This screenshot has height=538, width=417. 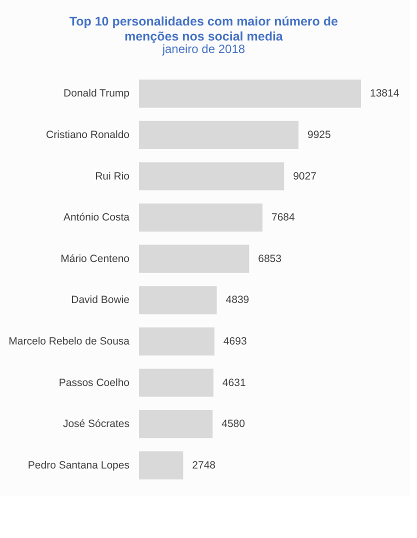 What do you see at coordinates (283, 218) in the screenshot?
I see `data-label: 7684` at bounding box center [283, 218].